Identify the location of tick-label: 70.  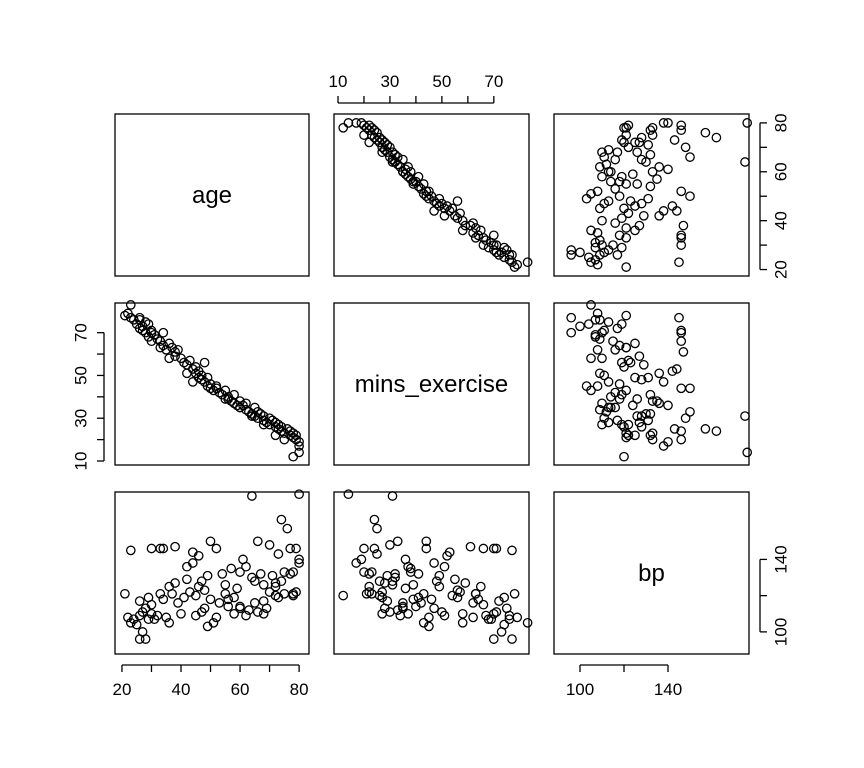
(80, 332).